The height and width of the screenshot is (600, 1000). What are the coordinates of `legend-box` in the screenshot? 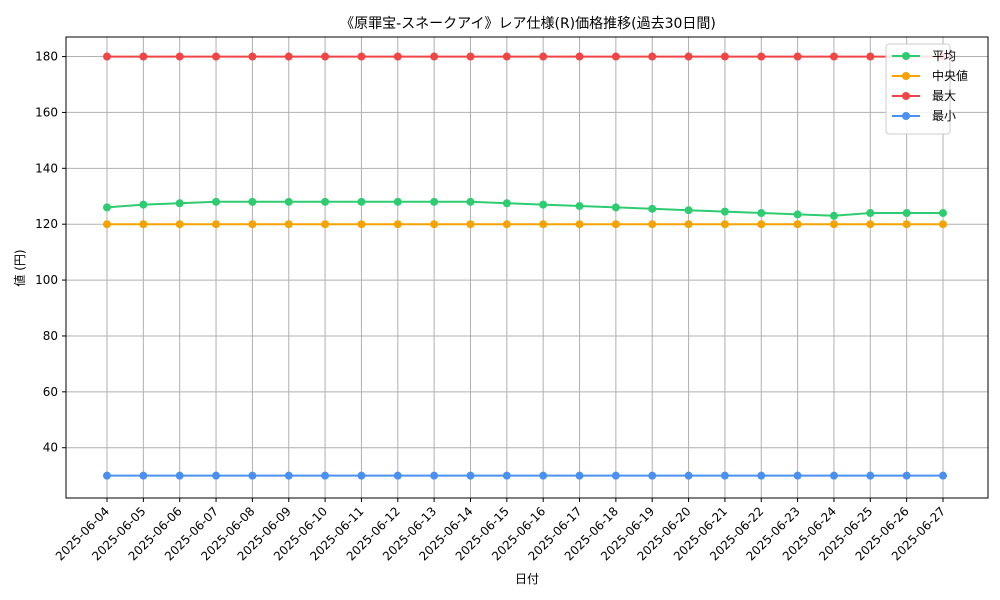 It's located at (918, 89).